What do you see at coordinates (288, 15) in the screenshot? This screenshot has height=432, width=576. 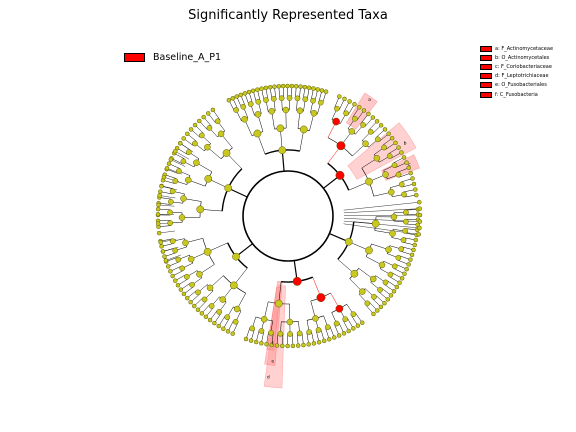 I see `chart-title: Significantly Represented Taxa` at bounding box center [288, 15].